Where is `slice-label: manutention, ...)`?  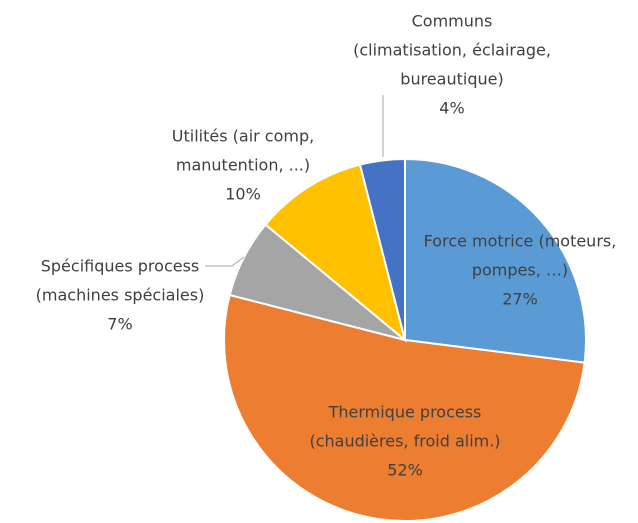 slice-label: manutention, ...) is located at coordinates (243, 165).